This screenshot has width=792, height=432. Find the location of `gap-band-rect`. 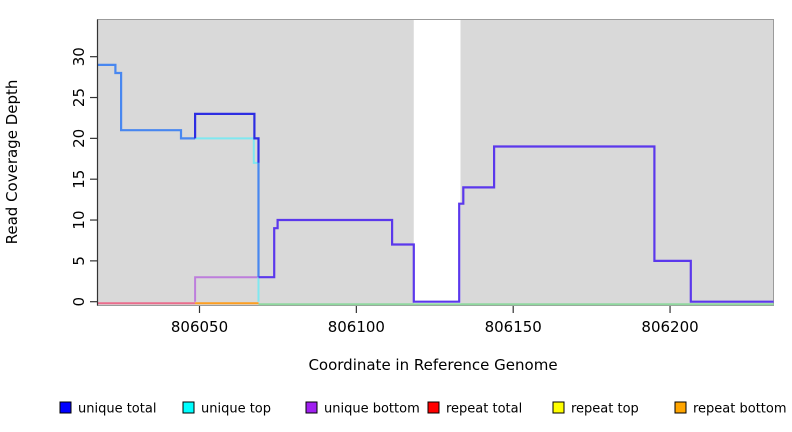

gap-band-rect is located at coordinates (437, 162).